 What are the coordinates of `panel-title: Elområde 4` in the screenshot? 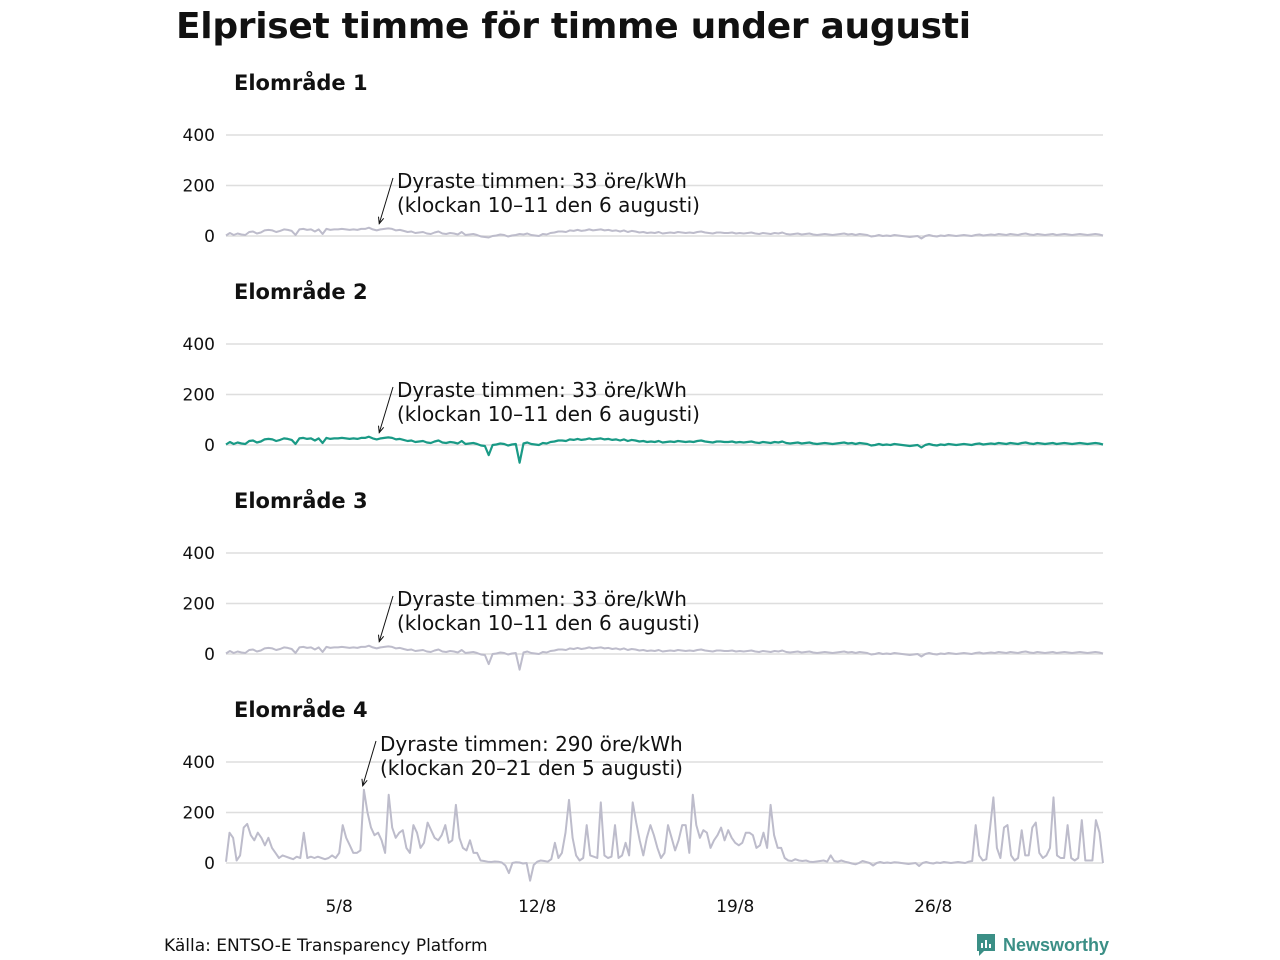 It's located at (301, 709).